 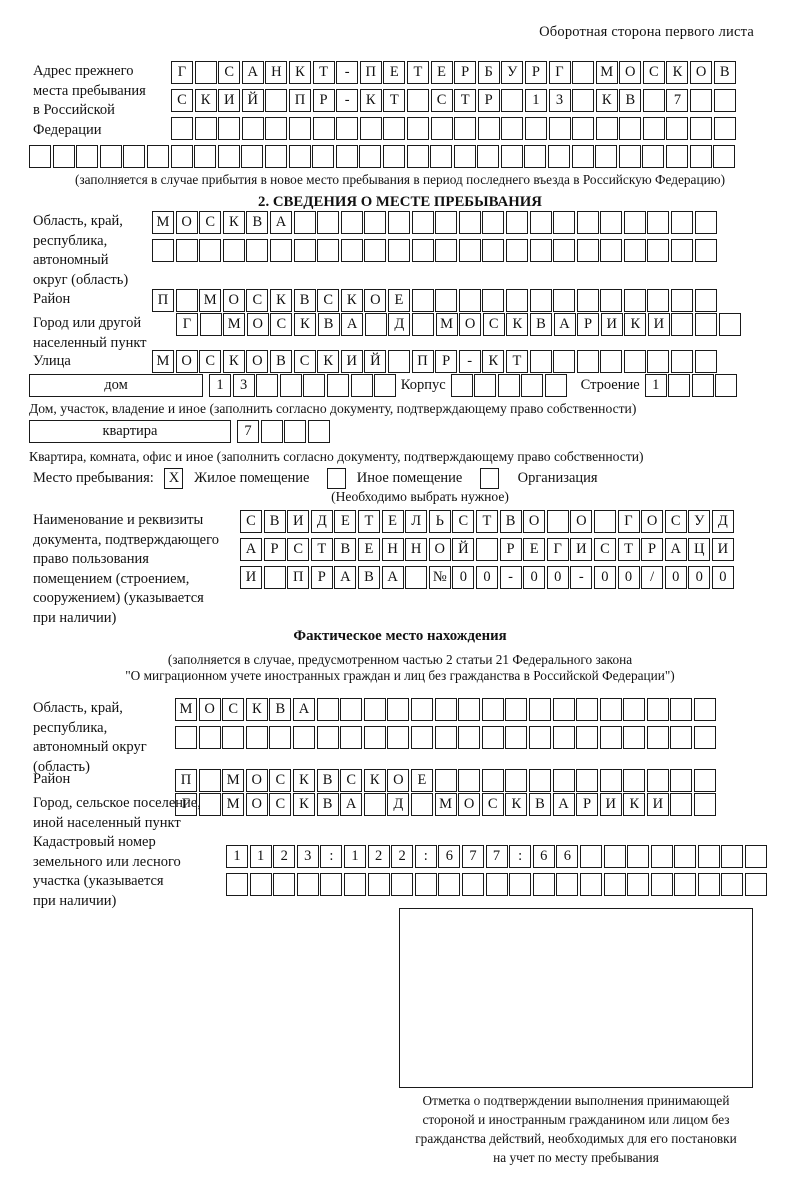 What do you see at coordinates (567, 856) in the screenshot?
I see `char-cell: 6` at bounding box center [567, 856].